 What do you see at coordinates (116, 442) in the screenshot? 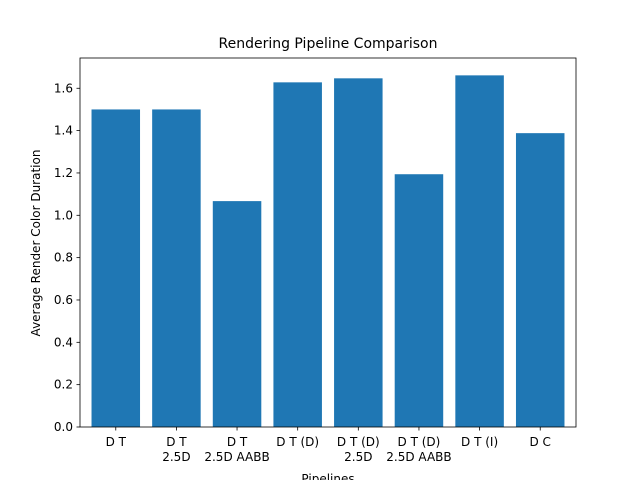
I see `x-tick-label: D T` at bounding box center [116, 442].